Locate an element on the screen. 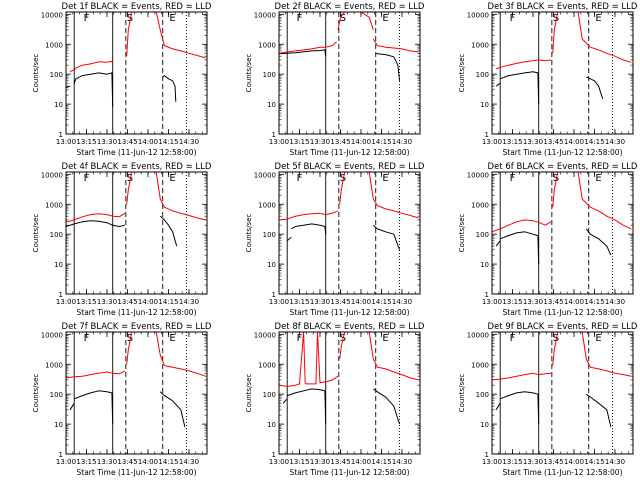  chart-title: Det 3f BLACK = Events, RED = LLD is located at coordinates (563, 7).